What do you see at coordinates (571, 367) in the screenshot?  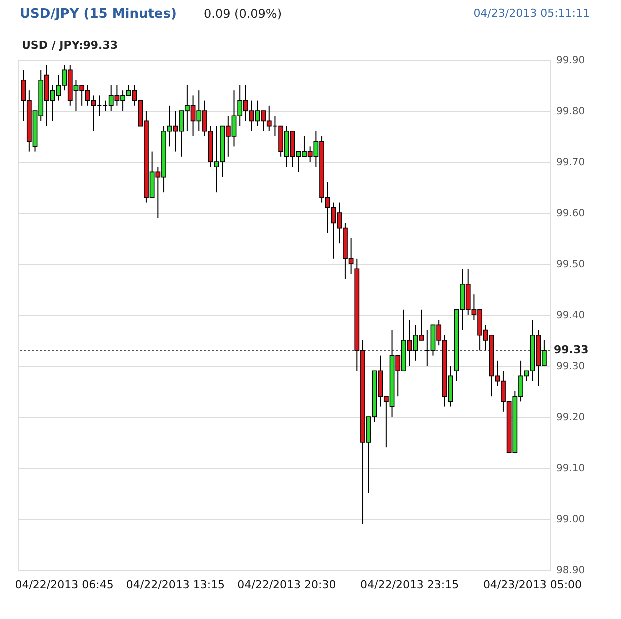 I see `y-tick-label: 99.30` at bounding box center [571, 367].